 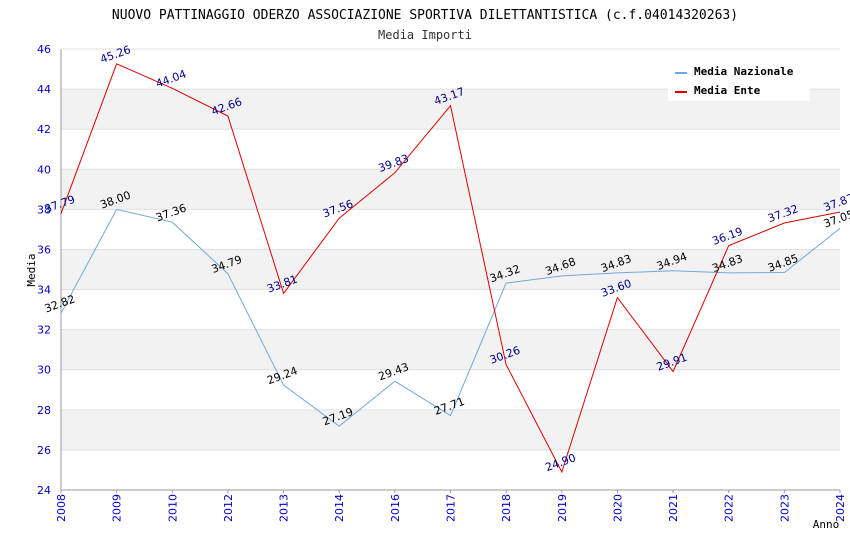 I want to click on x-tick-label: 2009, so click(x=117, y=508).